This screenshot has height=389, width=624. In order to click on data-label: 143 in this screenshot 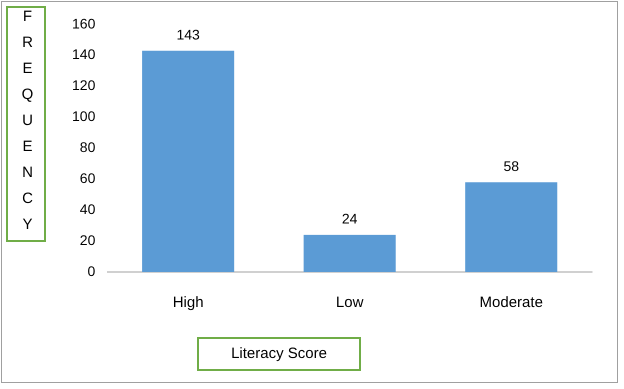, I will do `click(188, 34)`.